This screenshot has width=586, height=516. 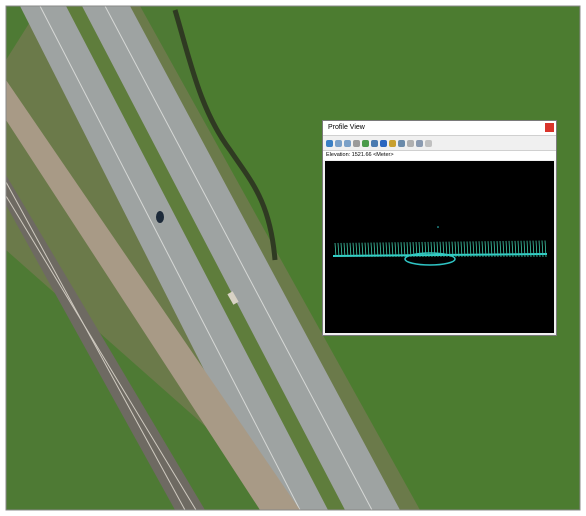 I want to click on tool-refresh, so click(x=365, y=143).